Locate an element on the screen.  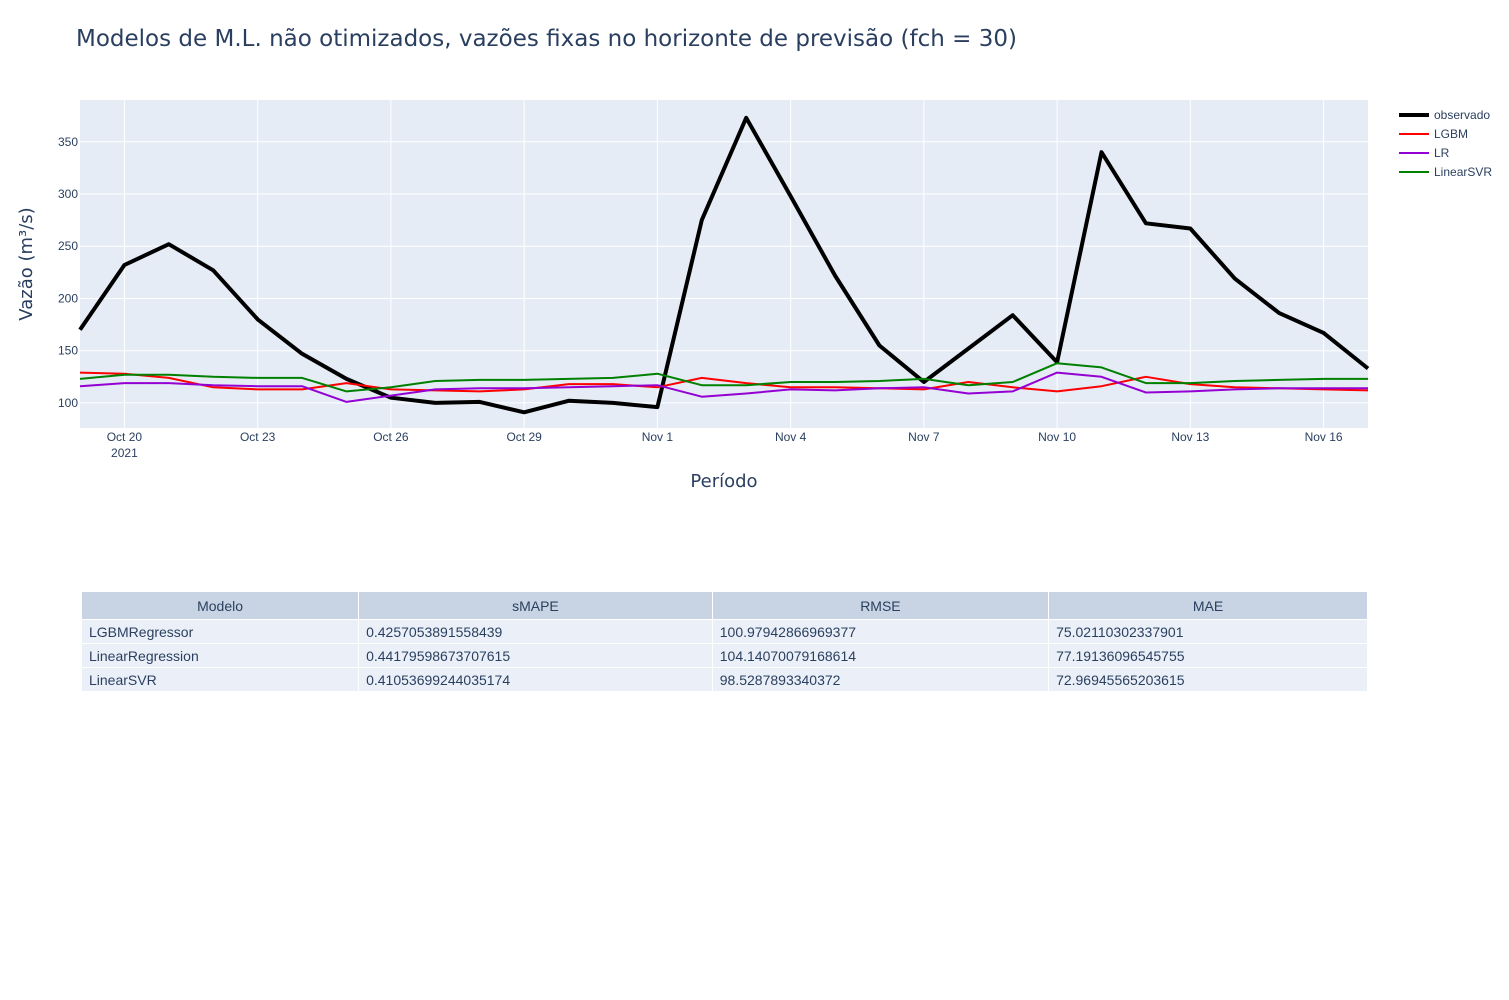
x-tick-label: Nov 13 is located at coordinates (1190, 437).